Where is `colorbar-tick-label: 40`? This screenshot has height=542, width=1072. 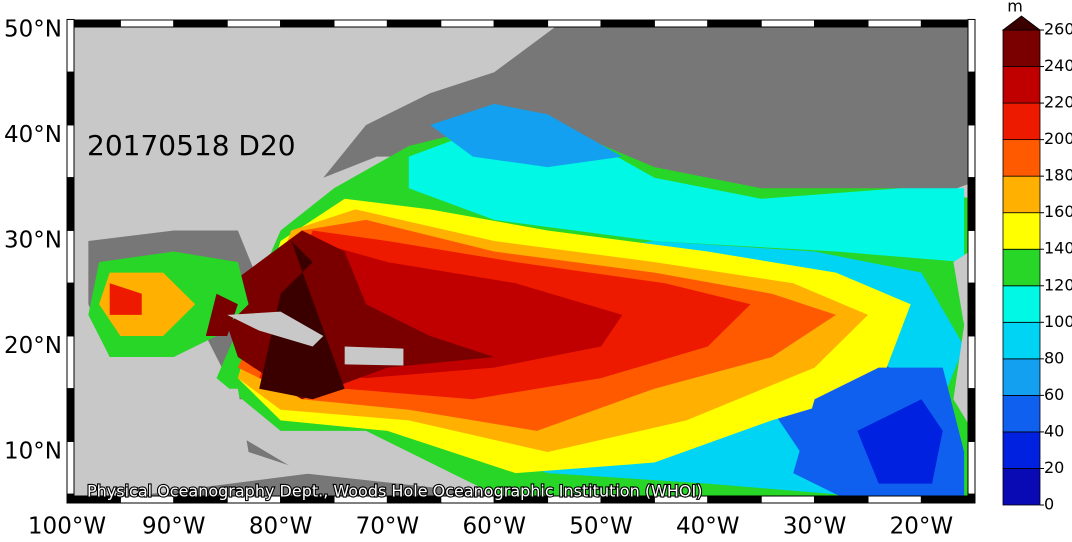
colorbar-tick-label: 40 is located at coordinates (1054, 430).